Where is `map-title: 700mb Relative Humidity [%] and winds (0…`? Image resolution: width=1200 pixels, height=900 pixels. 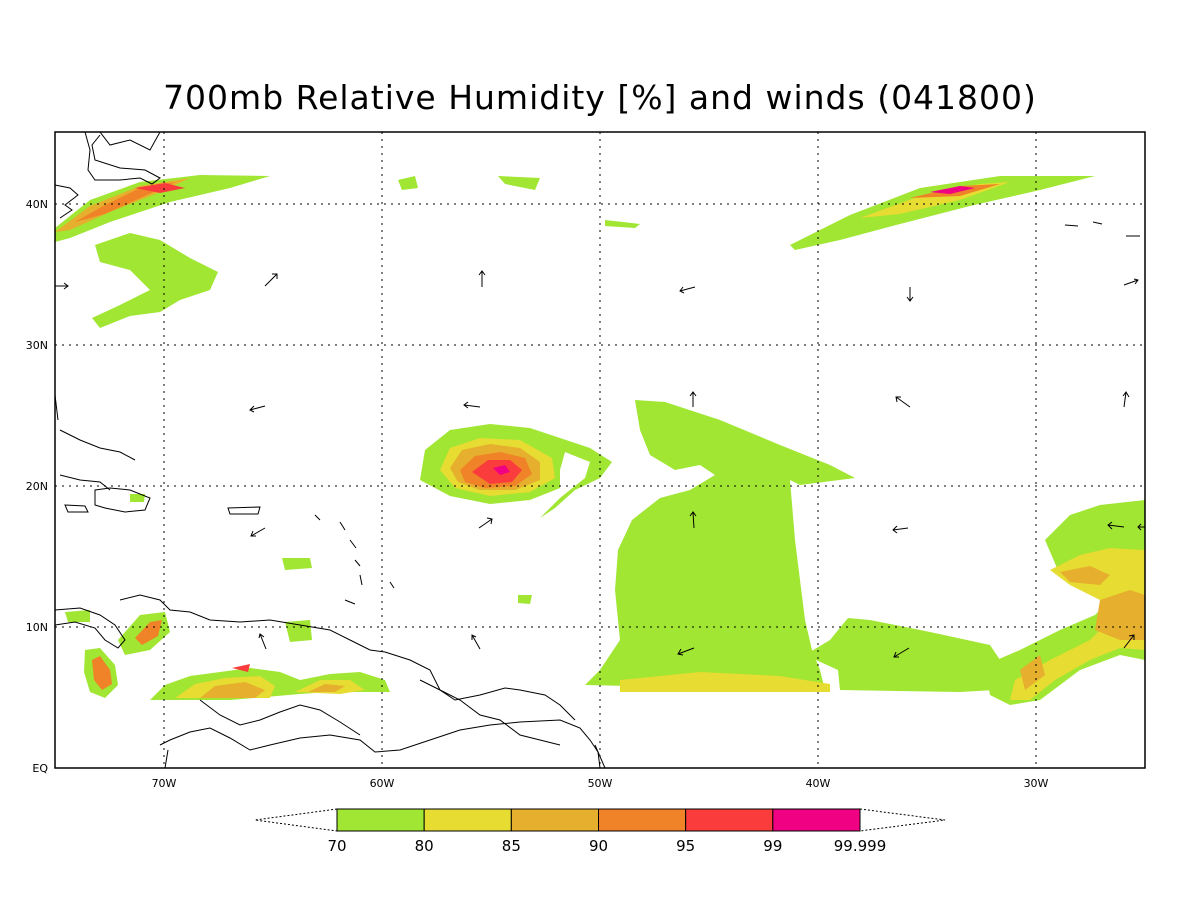
map-title: 700mb Relative Humidity [%] and winds (0… is located at coordinates (600, 97).